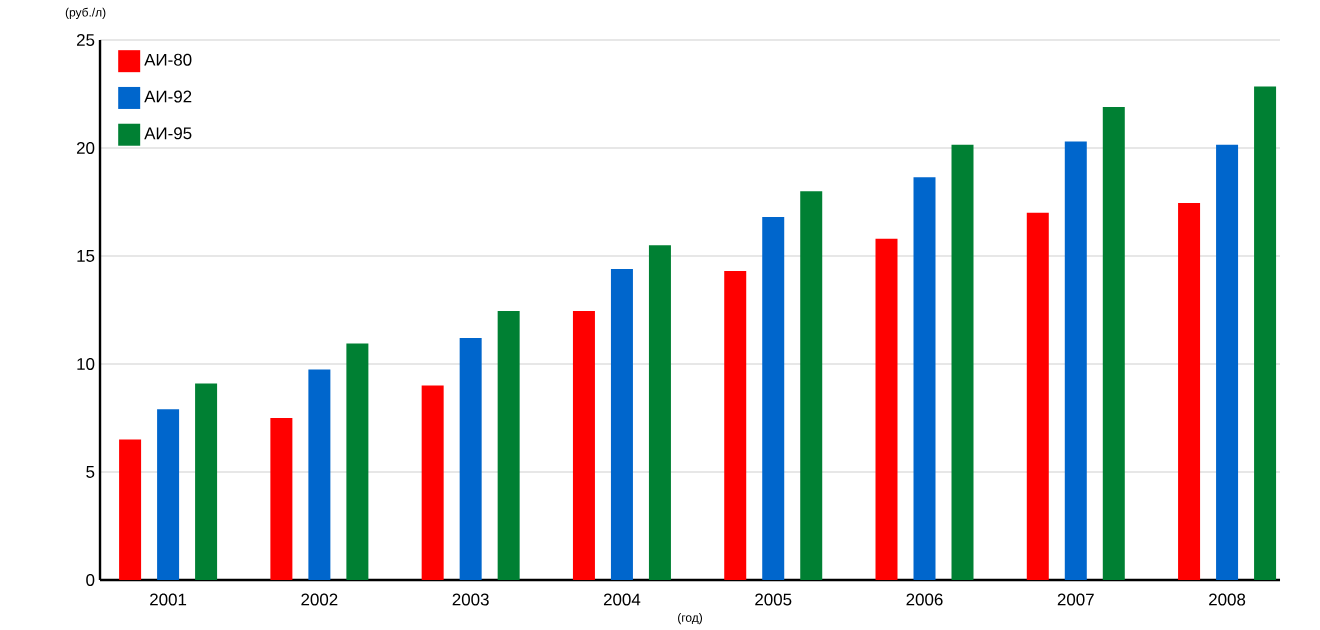 The width and height of the screenshot is (1320, 630). I want to click on y-tick-label: 5, so click(90, 471).